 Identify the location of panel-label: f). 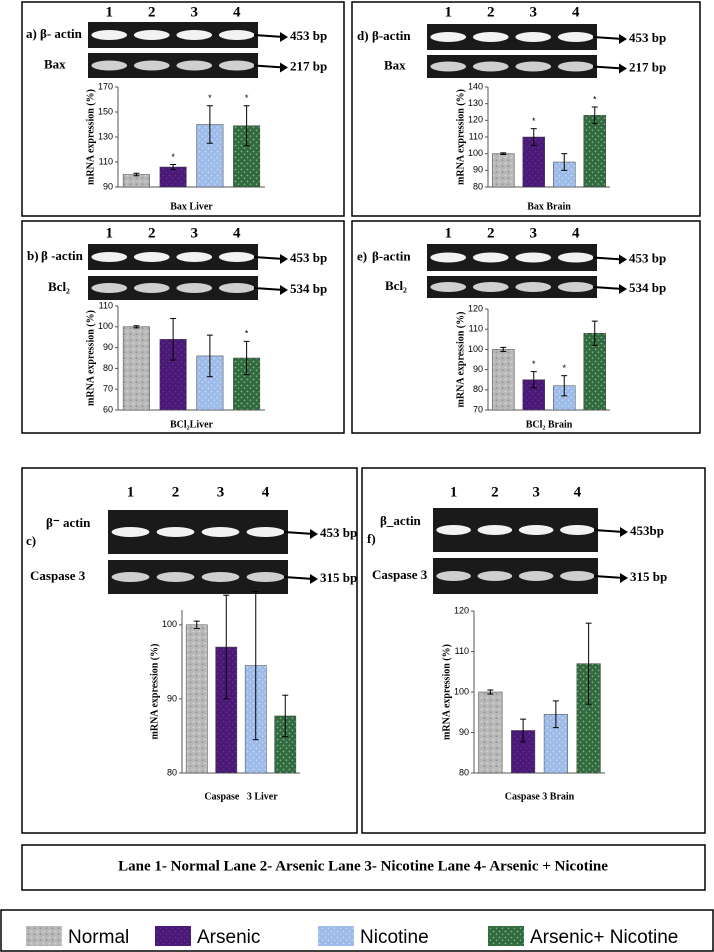
(371, 538).